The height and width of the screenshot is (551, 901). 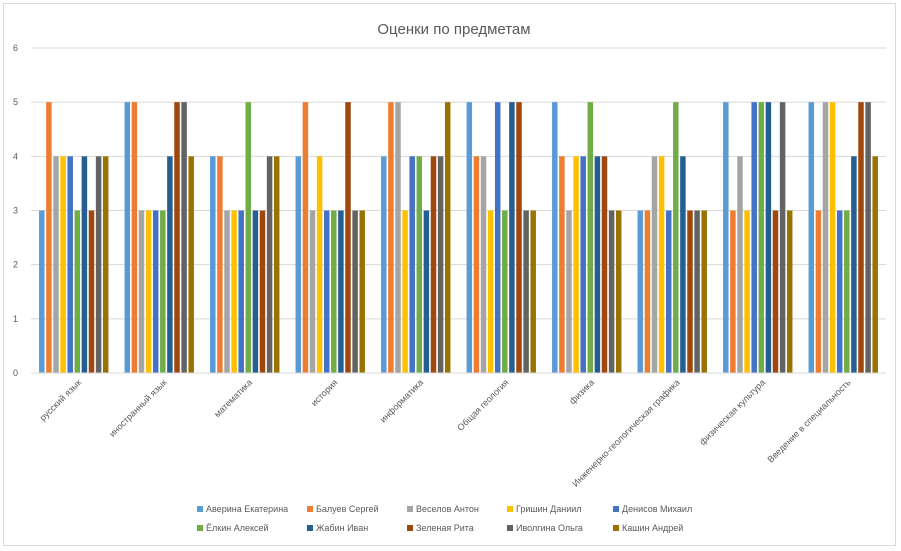 What do you see at coordinates (453, 29) in the screenshot?
I see `chart-title: Оценки по предметам` at bounding box center [453, 29].